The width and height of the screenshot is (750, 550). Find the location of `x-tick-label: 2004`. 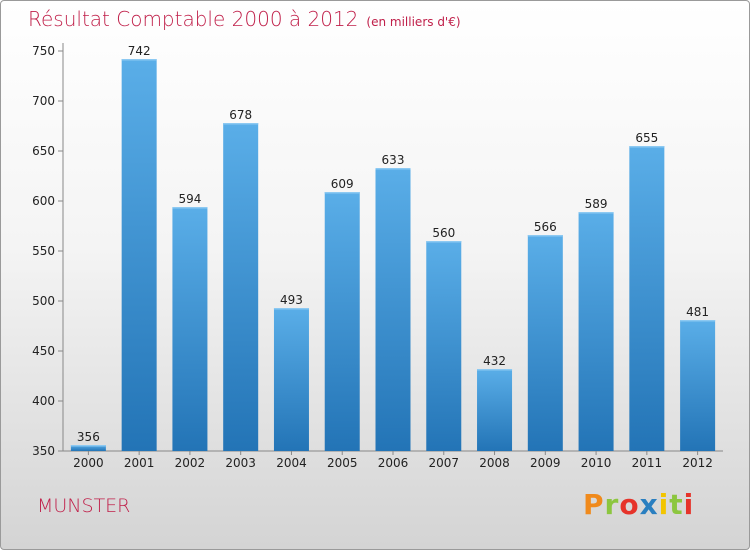

x-tick-label: 2004 is located at coordinates (291, 463).